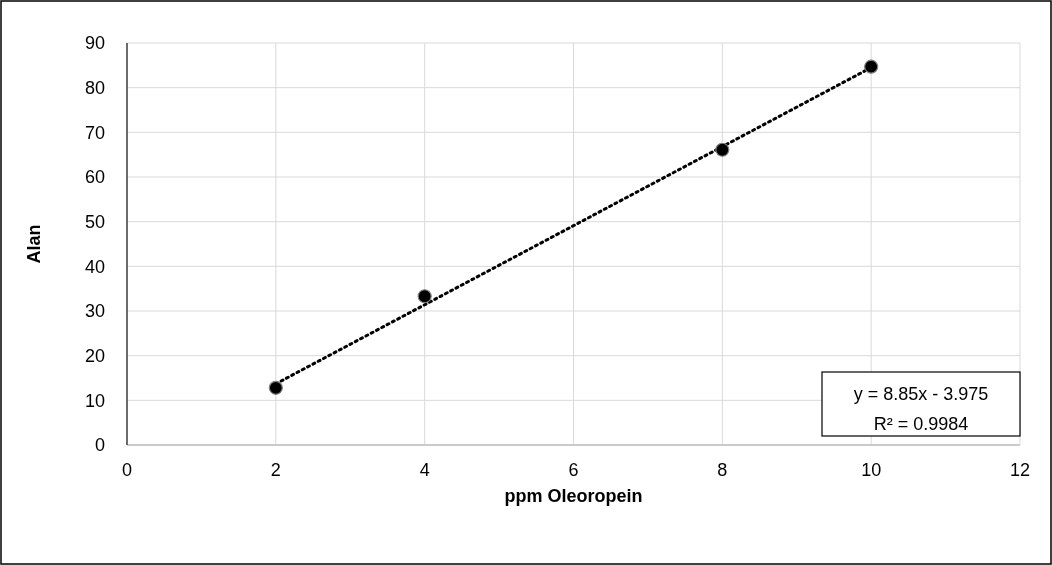 The height and width of the screenshot is (565, 1052). Describe the element at coordinates (94, 400) in the screenshot. I see `y-tick-label: 10` at that location.